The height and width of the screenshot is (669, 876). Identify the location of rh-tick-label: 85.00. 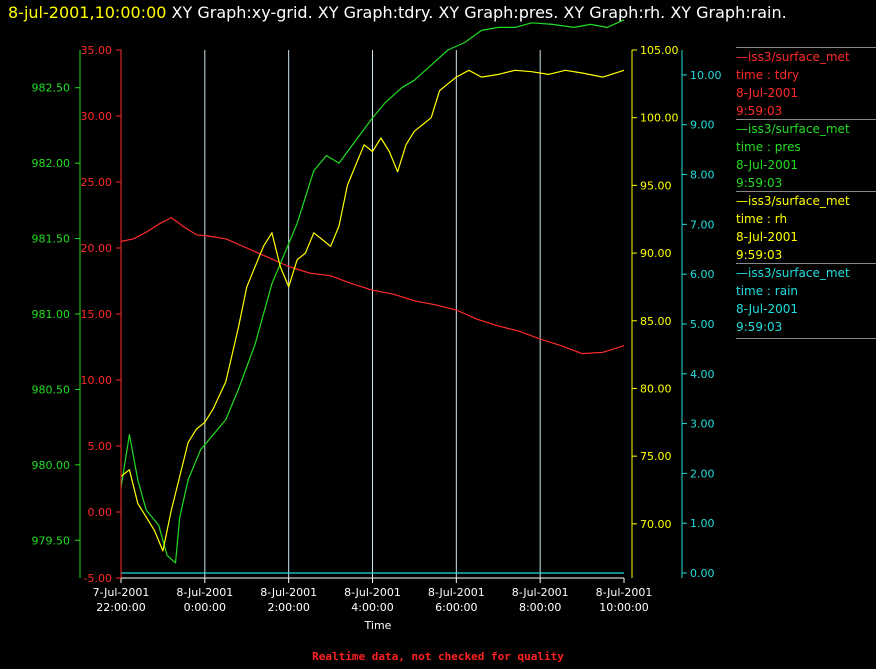
(656, 321).